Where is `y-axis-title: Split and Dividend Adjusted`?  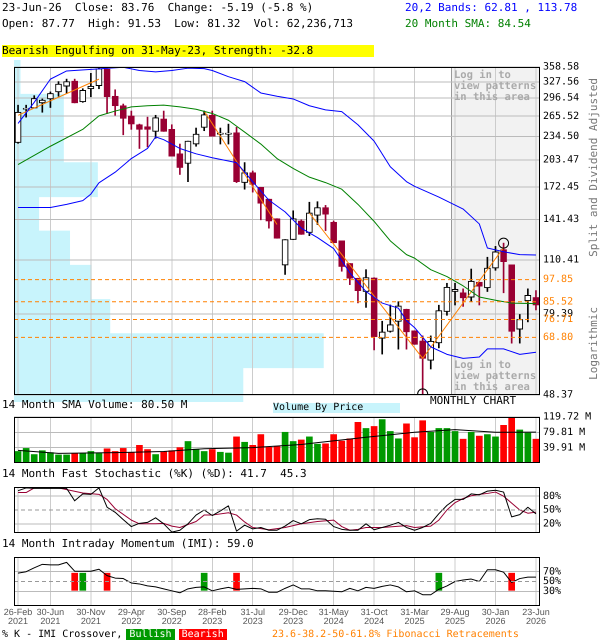 y-axis-title: Split and Dividend Adjusted is located at coordinates (593, 167).